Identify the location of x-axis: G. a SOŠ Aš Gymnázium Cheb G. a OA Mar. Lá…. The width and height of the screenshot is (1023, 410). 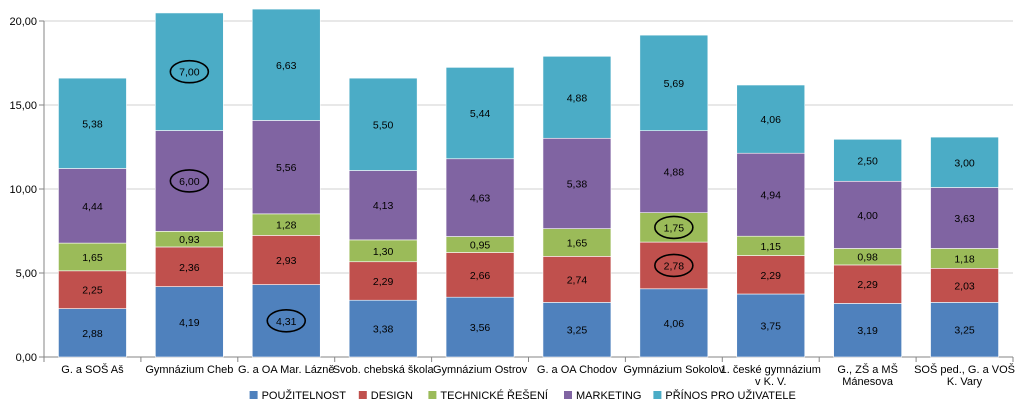
(529, 372).